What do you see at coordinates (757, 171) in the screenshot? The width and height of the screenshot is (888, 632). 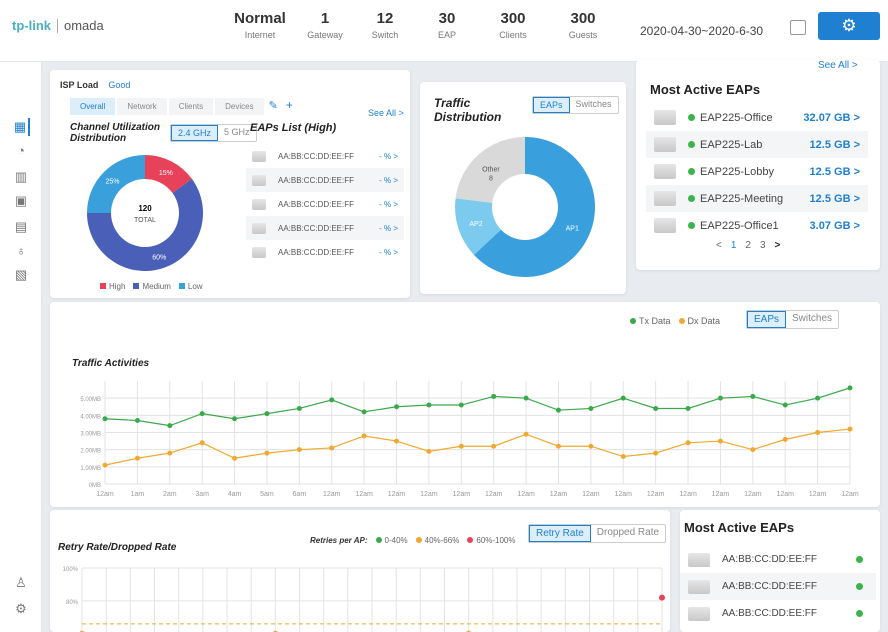 I see `most-active-row: EAP225-Lobby 12.5 GB >` at bounding box center [757, 171].